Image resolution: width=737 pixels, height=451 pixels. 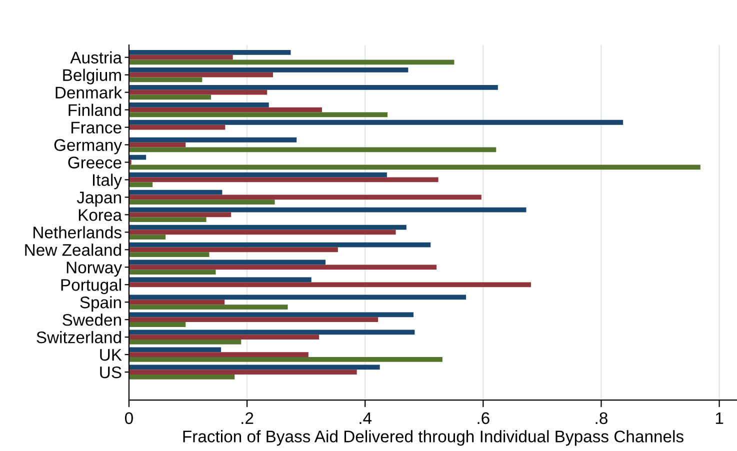 What do you see at coordinates (92, 76) in the screenshot?
I see `y-tick-label: Belgium` at bounding box center [92, 76].